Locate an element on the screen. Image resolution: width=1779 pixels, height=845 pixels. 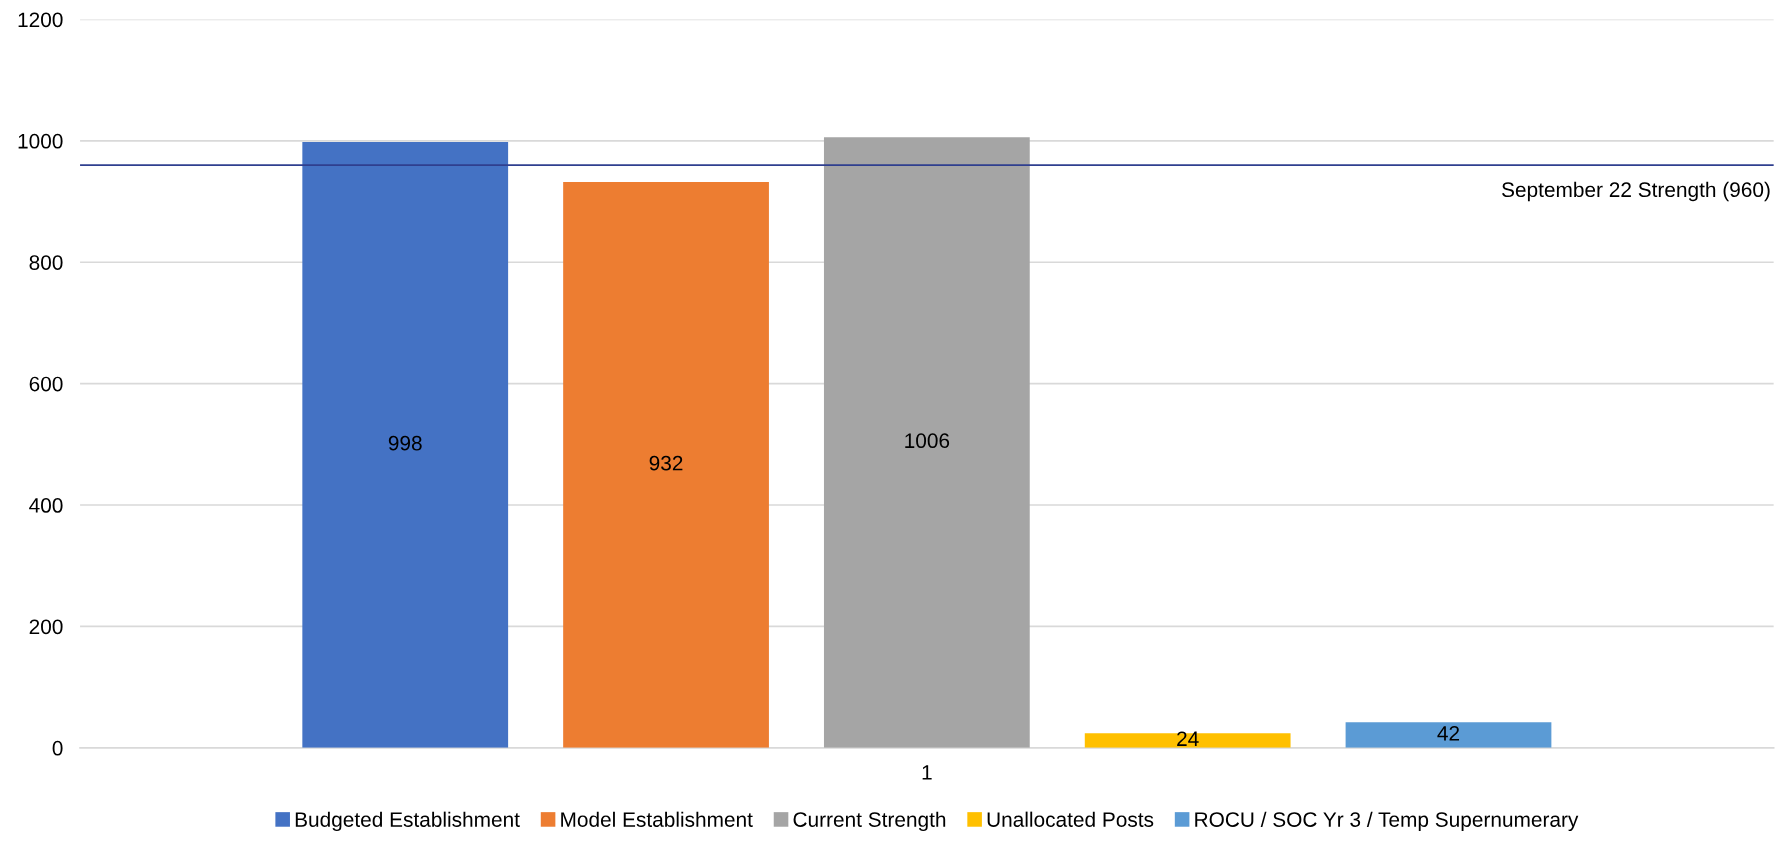
y-tick-label: 400 is located at coordinates (46, 505).